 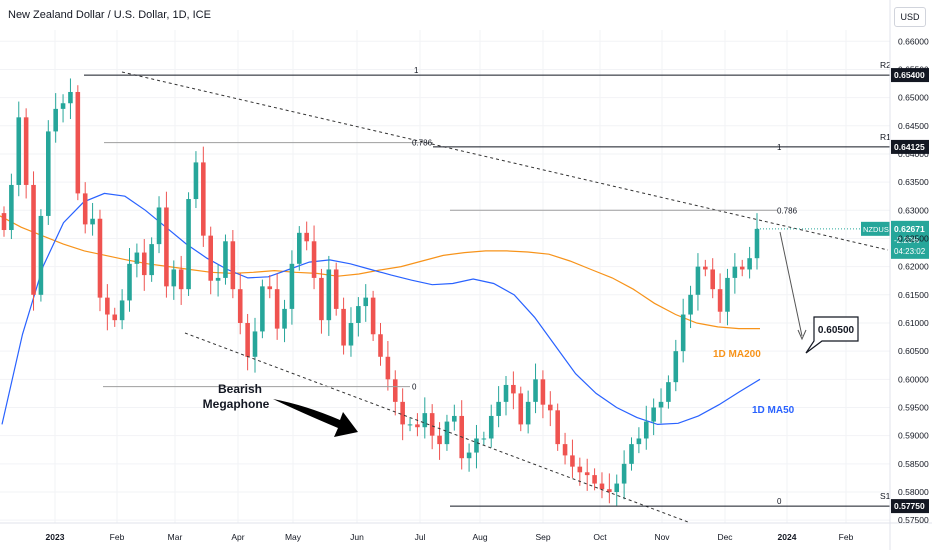 What do you see at coordinates (913, 238) in the screenshot?
I see `price-tick-label: 0.62500` at bounding box center [913, 238].